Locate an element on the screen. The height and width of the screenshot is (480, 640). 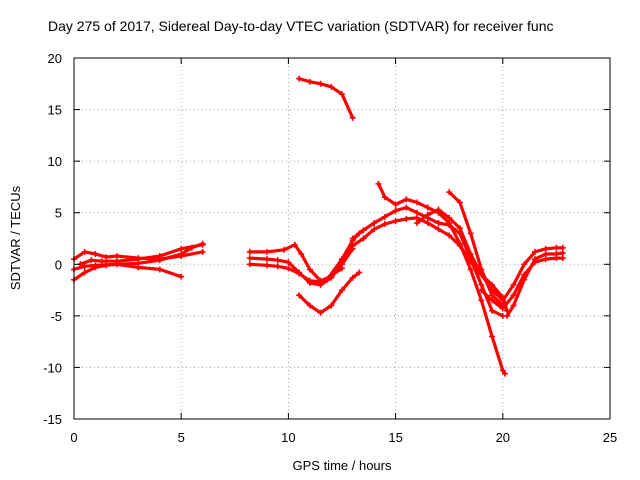
y-tick-label: -10 is located at coordinates (52, 367).